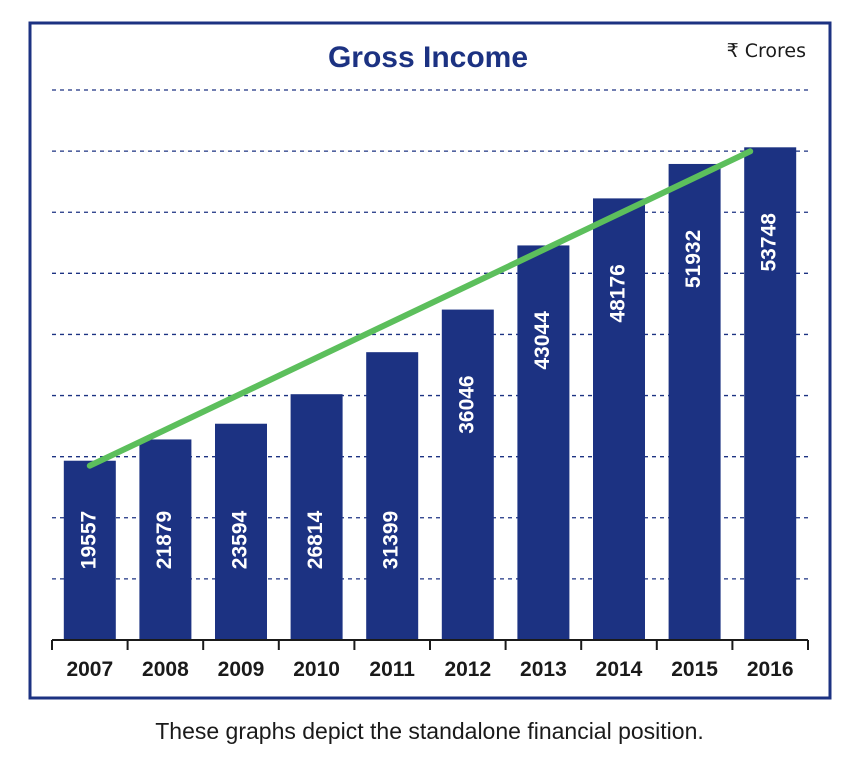 The height and width of the screenshot is (770, 859). Describe the element at coordinates (618, 293) in the screenshot. I see `data-label-2014: 48176` at that location.